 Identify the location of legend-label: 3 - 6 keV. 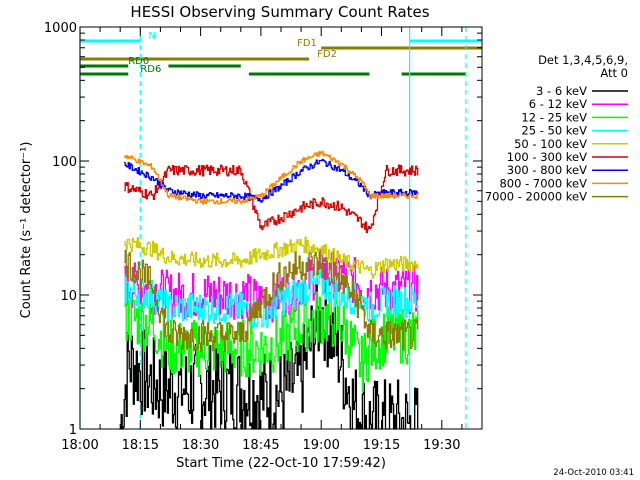
(561, 91).